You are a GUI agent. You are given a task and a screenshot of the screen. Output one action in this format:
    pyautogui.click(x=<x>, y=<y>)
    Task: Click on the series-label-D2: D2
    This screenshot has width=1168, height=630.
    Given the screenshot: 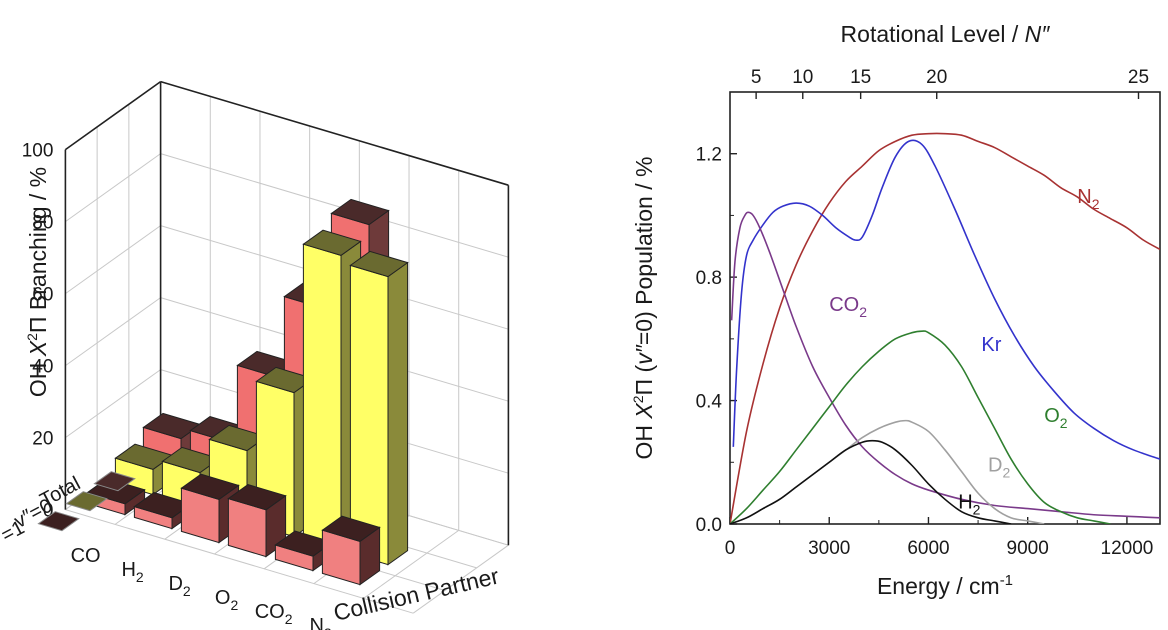 What is the action you would take?
    pyautogui.click(x=999, y=468)
    